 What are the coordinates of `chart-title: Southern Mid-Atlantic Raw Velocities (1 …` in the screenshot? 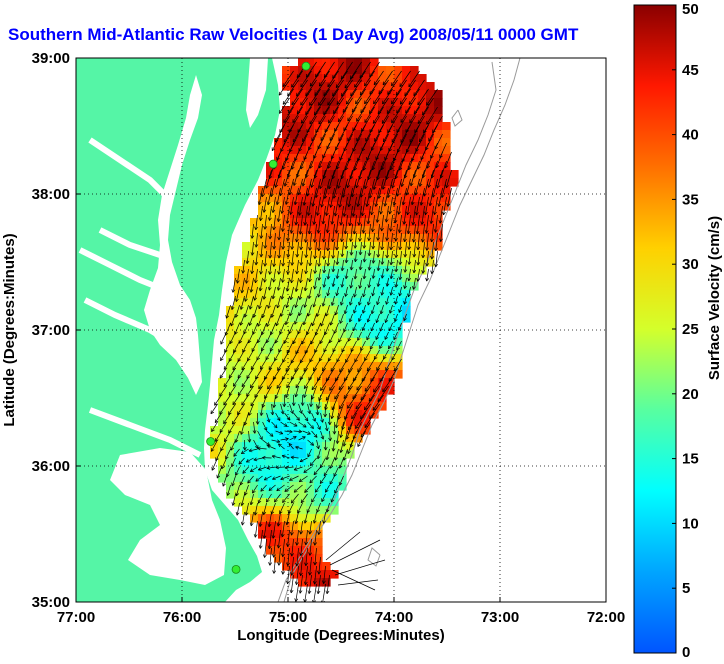 It's located at (293, 34).